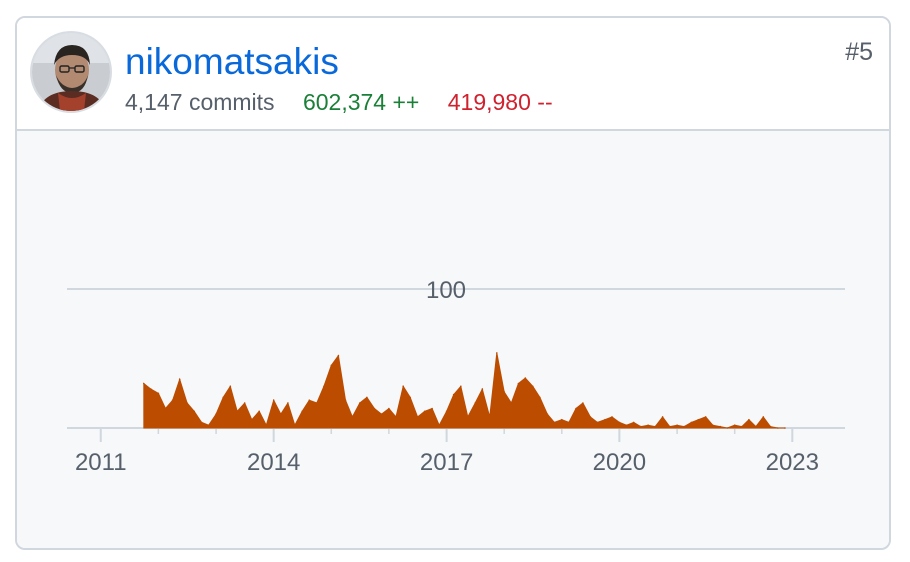 The image size is (910, 562). Describe the element at coordinates (232, 61) in the screenshot. I see `username-link: nikomatsakis` at that location.